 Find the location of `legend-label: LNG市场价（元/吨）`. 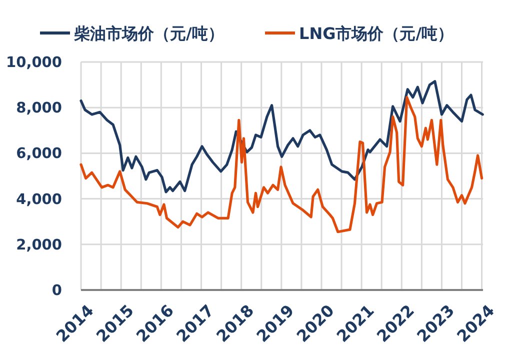

legend-label: LNG市场价（元/吨） is located at coordinates (376, 33).